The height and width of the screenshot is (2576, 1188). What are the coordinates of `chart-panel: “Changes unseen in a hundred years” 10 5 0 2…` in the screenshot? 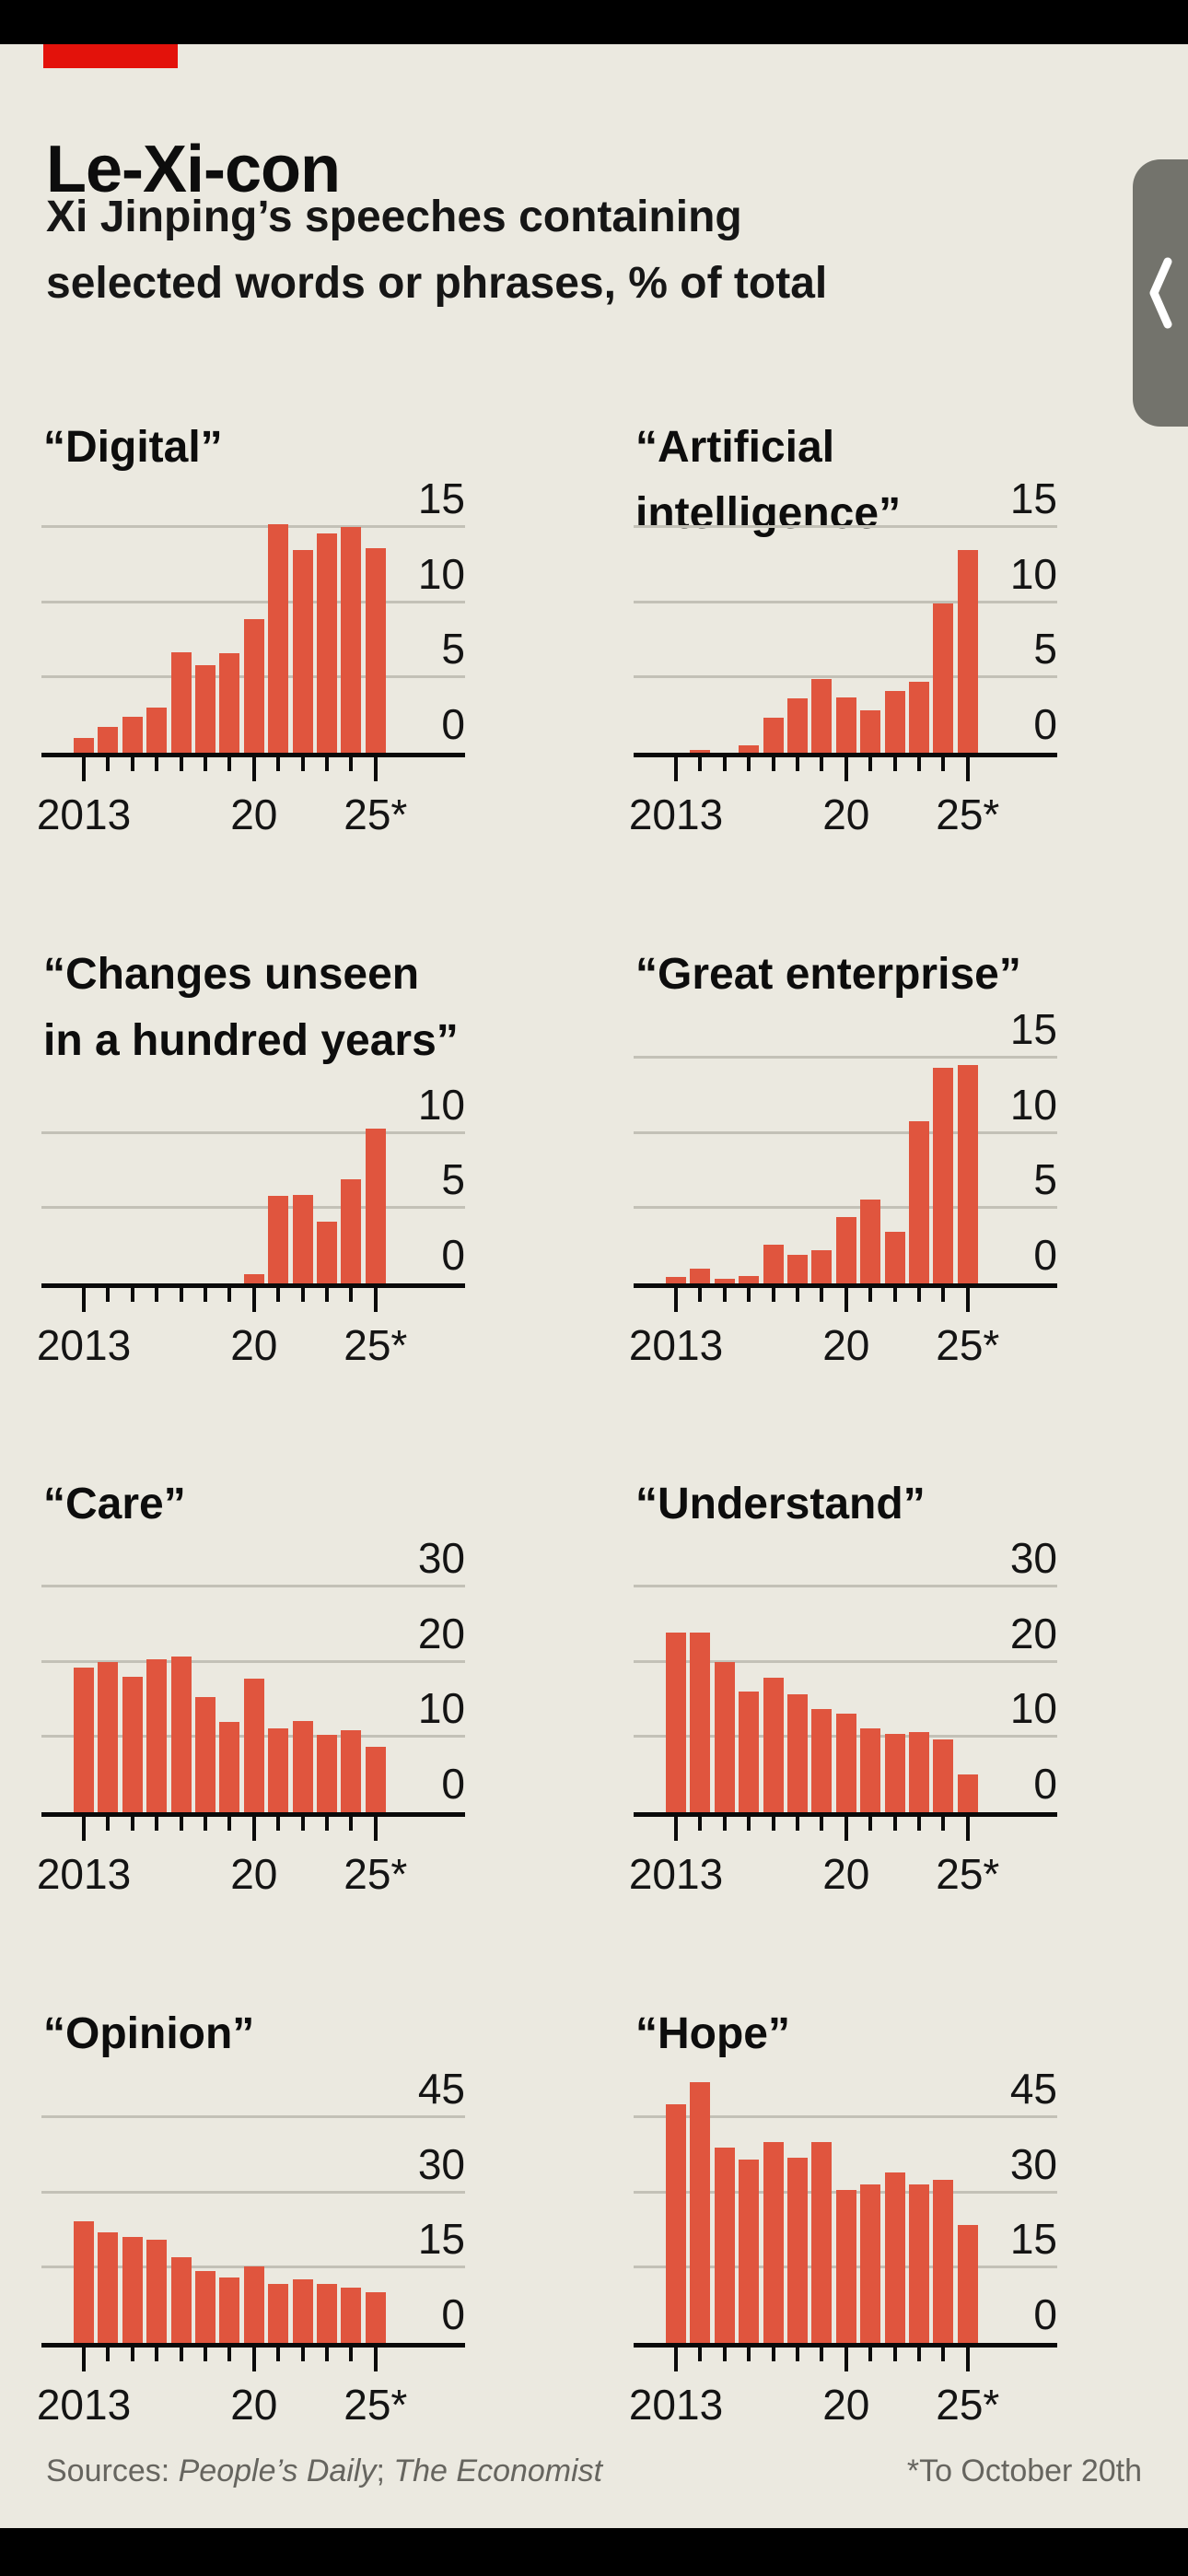 It's located at (251, 1163).